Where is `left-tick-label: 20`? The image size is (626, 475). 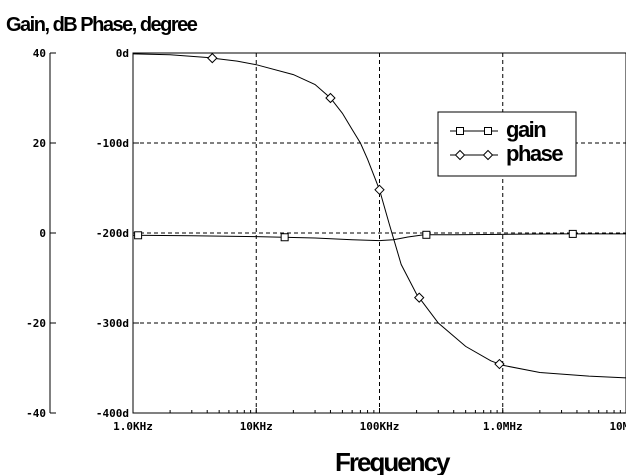
left-tick-label: 20 is located at coordinates (39, 143).